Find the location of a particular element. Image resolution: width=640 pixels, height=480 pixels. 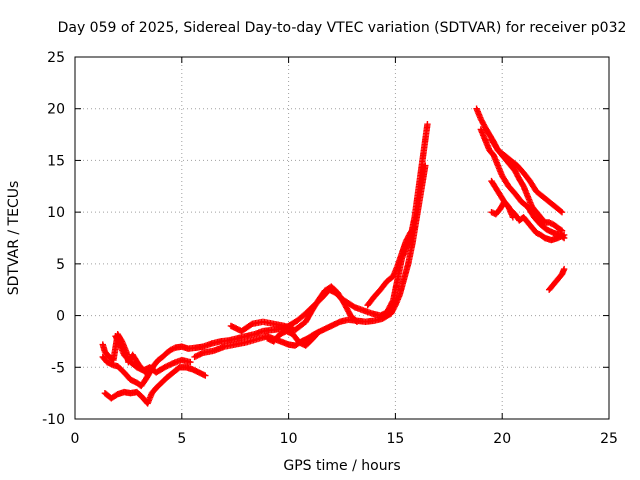

series-track-g is located at coordinates (391, 266).